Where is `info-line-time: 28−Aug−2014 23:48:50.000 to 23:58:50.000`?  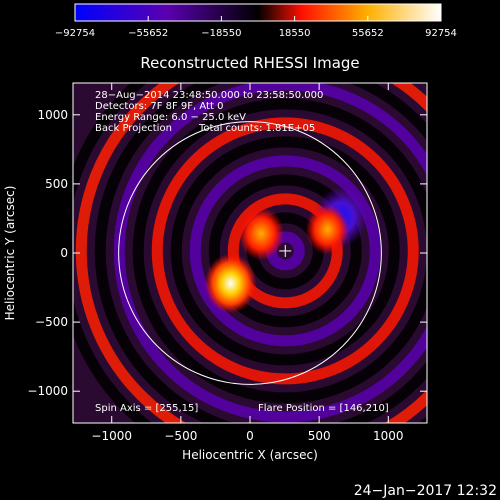
info-line-time: 28−Aug−2014 23:48:50.000 to 23:58:50.000 is located at coordinates (209, 95).